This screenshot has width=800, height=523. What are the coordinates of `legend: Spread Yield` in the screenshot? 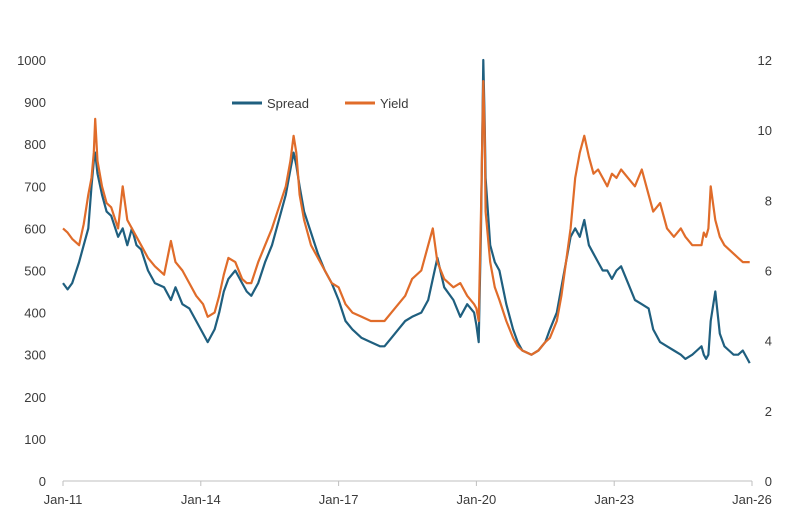 It's located at (320, 103).